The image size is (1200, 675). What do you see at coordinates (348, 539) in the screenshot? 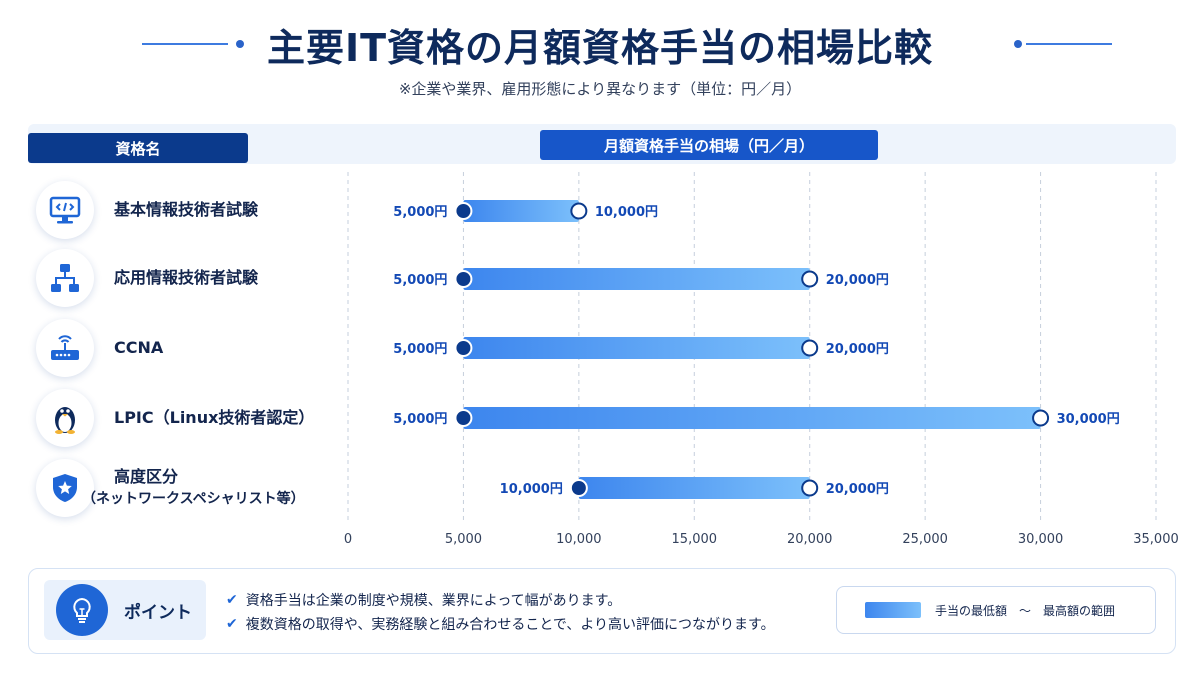
I see `x-tick-label: 0` at bounding box center [348, 539].